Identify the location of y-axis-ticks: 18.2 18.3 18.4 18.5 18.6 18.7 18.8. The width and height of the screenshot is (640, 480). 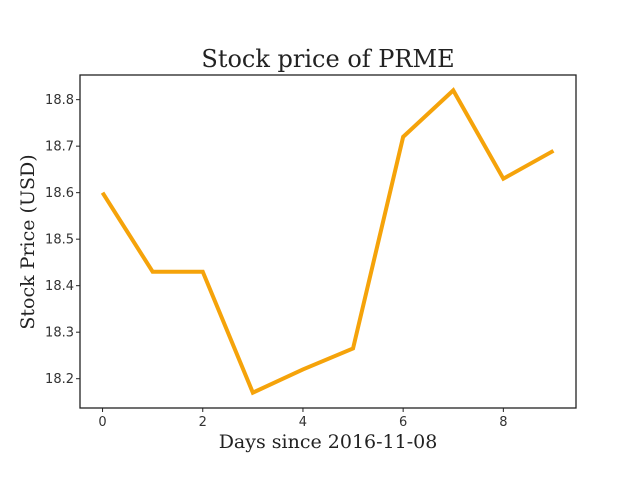
(62, 240).